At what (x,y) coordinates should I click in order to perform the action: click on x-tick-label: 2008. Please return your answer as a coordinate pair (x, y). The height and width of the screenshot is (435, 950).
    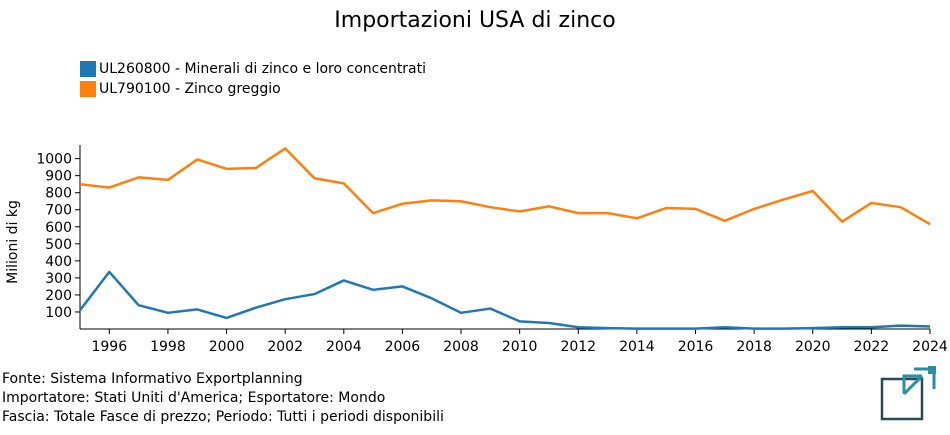
    Looking at the image, I should click on (461, 347).